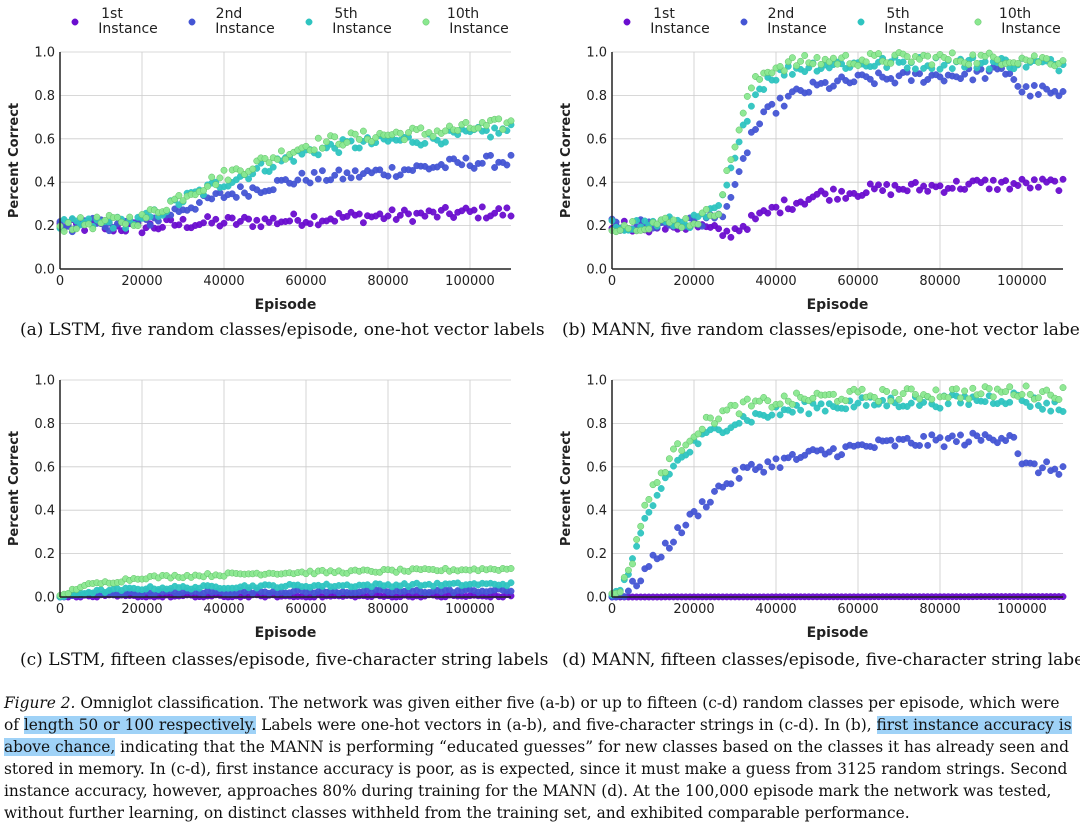 The height and width of the screenshot is (838, 1080). What do you see at coordinates (387, 281) in the screenshot?
I see `x-tick-label: 80000` at bounding box center [387, 281].